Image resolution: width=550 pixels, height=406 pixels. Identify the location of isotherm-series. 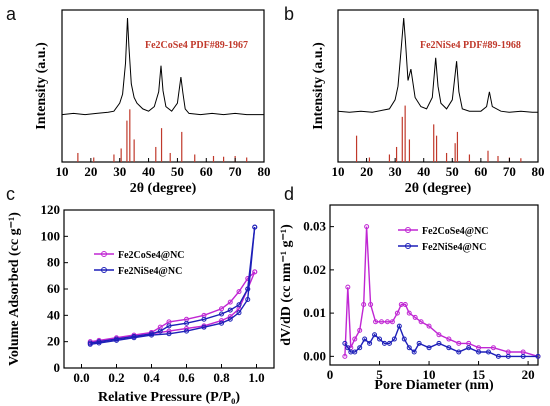
(172, 285).